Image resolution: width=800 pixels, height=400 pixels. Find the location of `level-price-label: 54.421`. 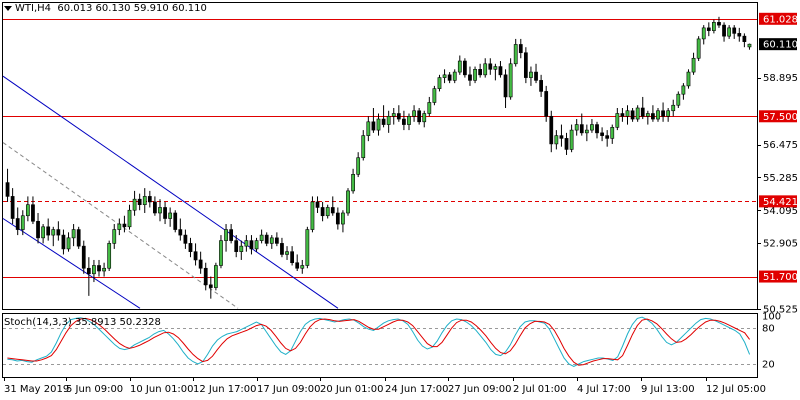

level-price-label: 54.421 is located at coordinates (780, 202).